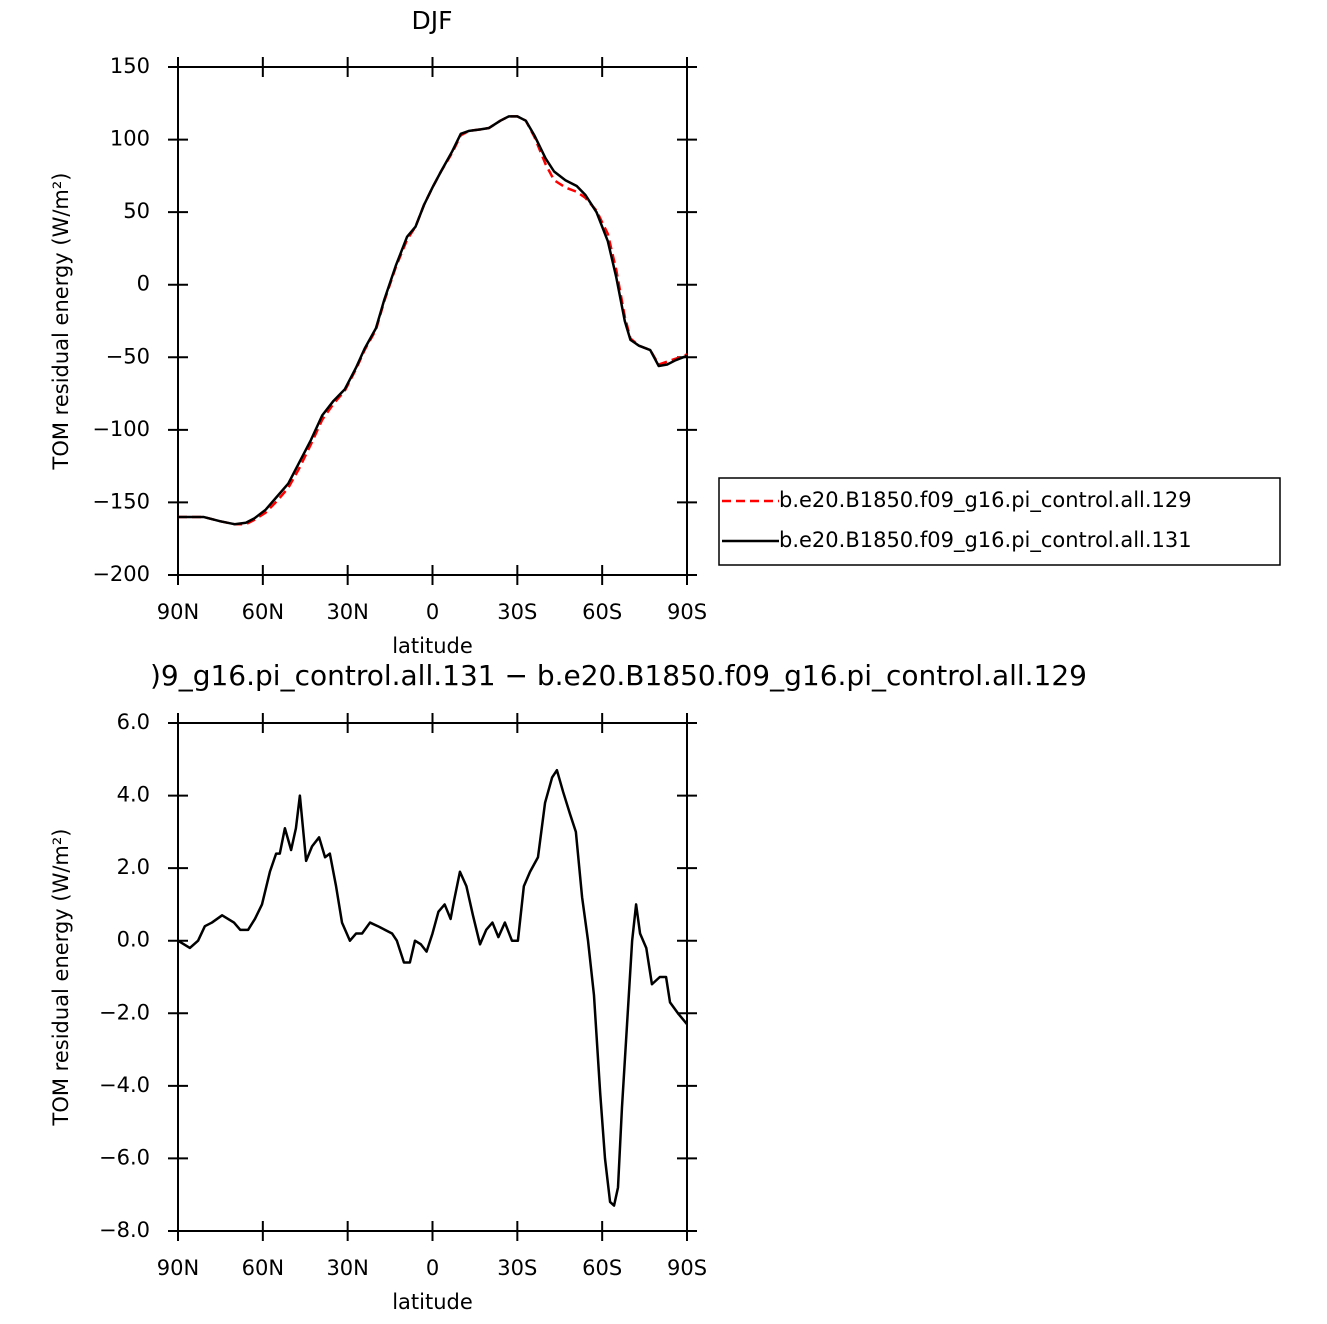 The image size is (1327, 1324). Describe the element at coordinates (136, 211) in the screenshot. I see `y-tick-label: 50` at that location.